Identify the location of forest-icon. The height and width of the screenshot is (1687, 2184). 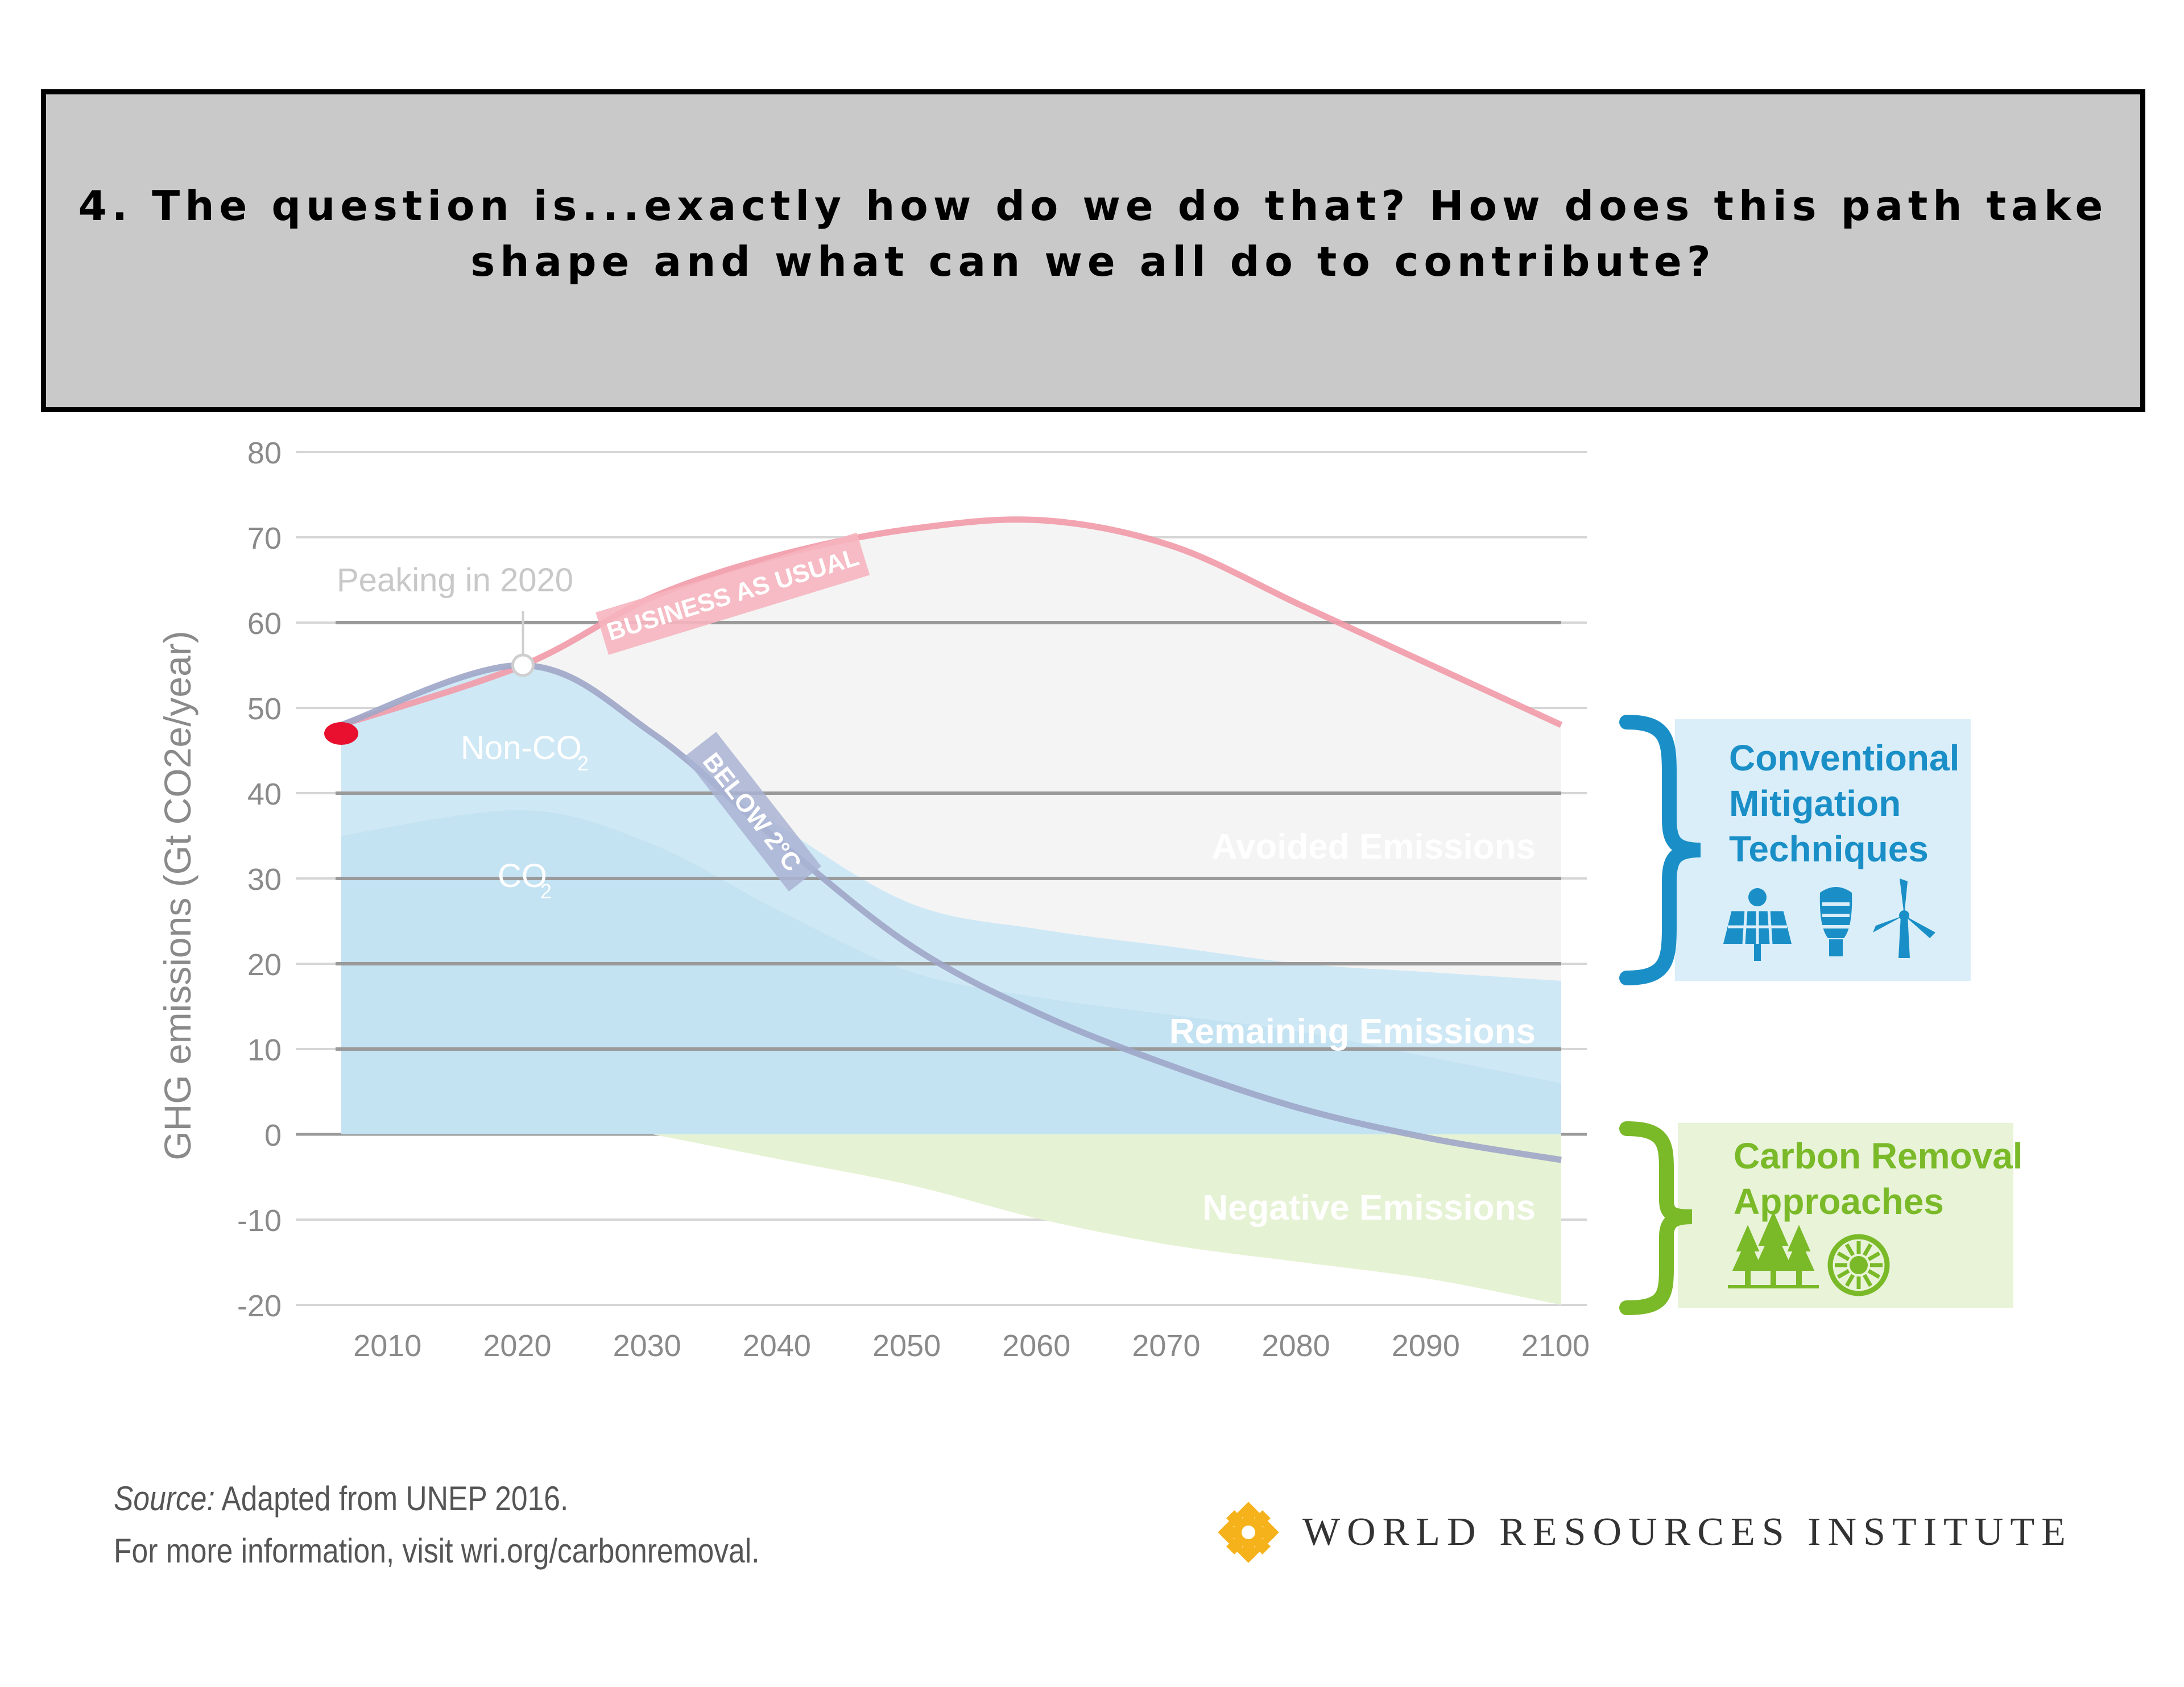
(1773, 1249).